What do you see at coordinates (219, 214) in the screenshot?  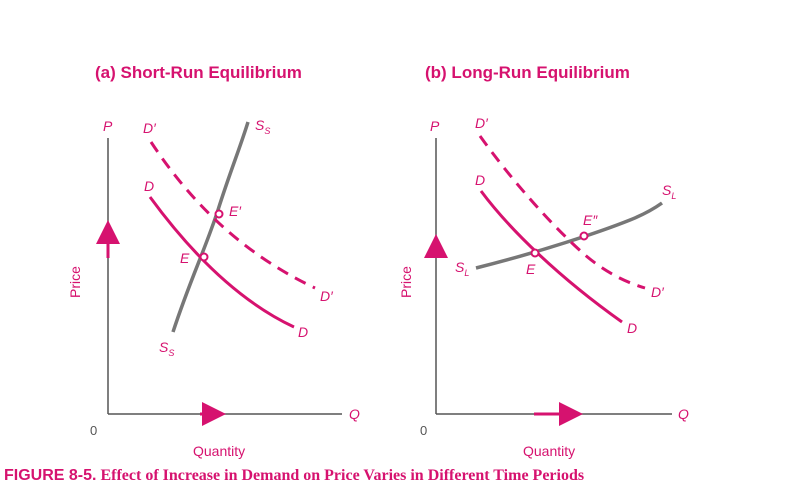 I see `panel-a-point-e-prime` at bounding box center [219, 214].